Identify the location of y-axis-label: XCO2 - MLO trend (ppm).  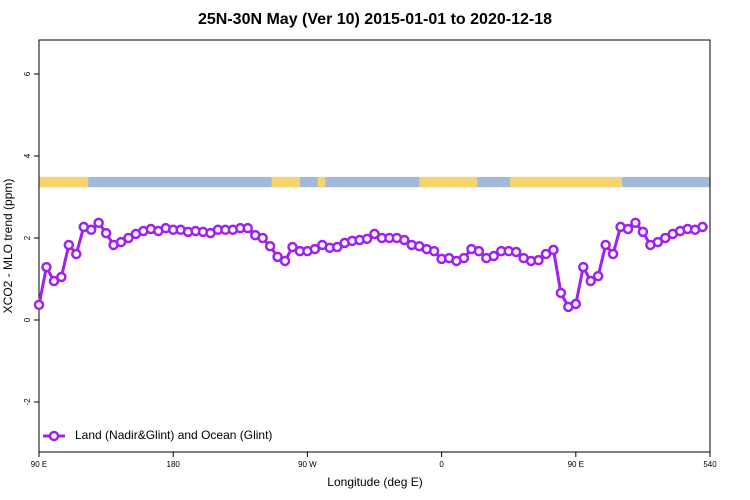
(8, 246).